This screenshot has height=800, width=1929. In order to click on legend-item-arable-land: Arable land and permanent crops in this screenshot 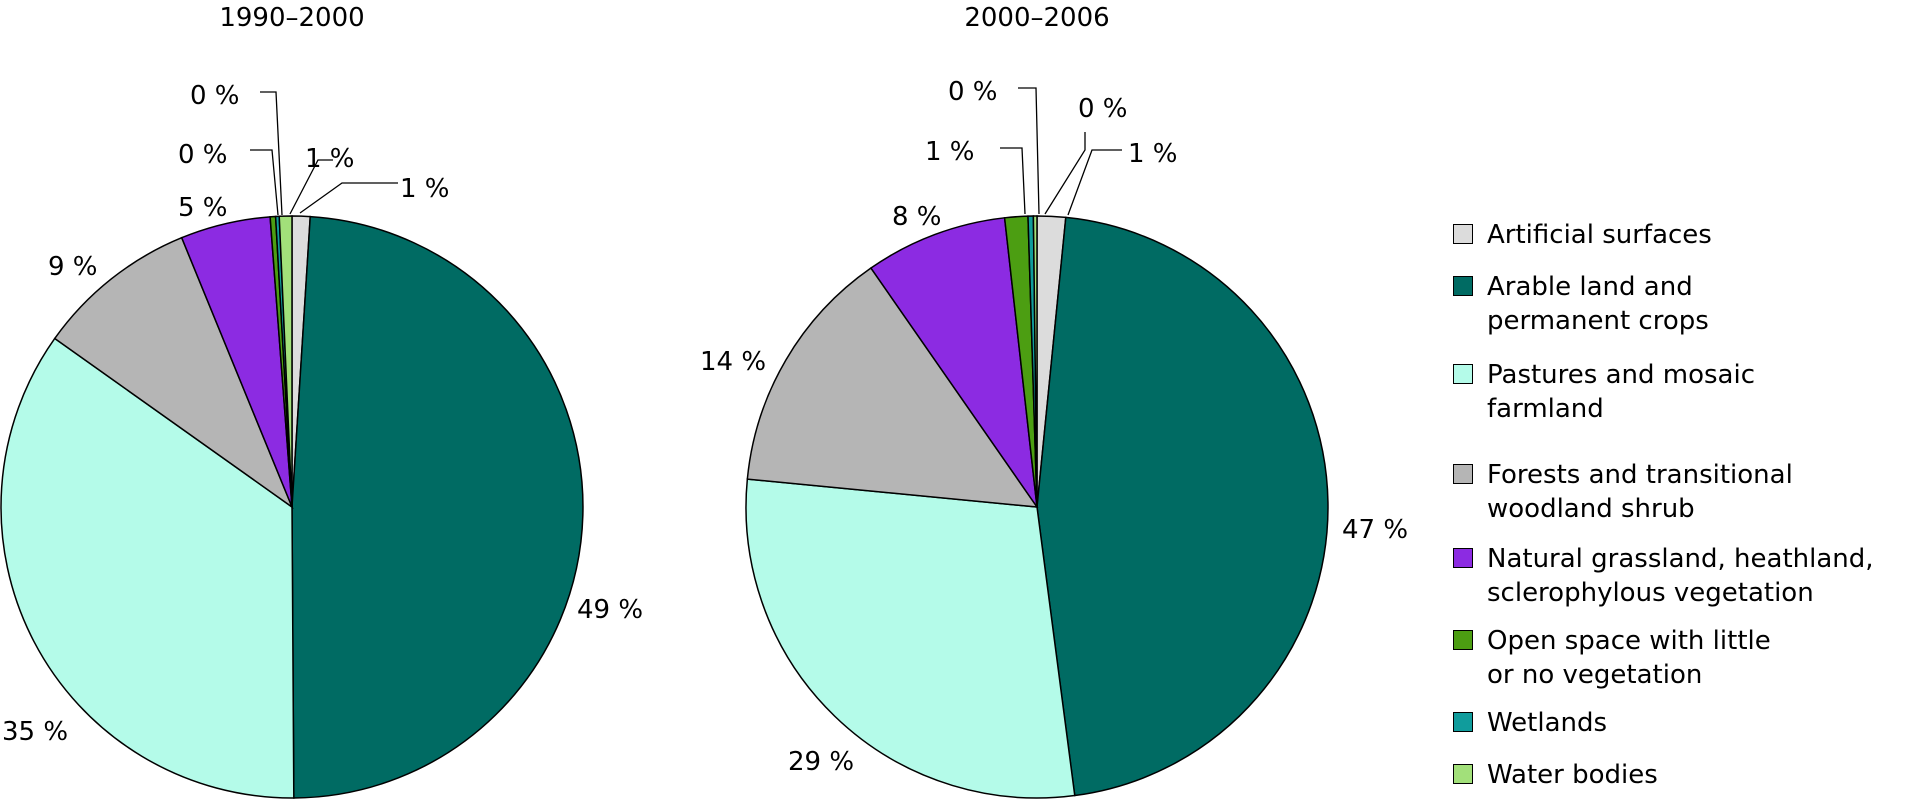, I will do `click(1680, 304)`.